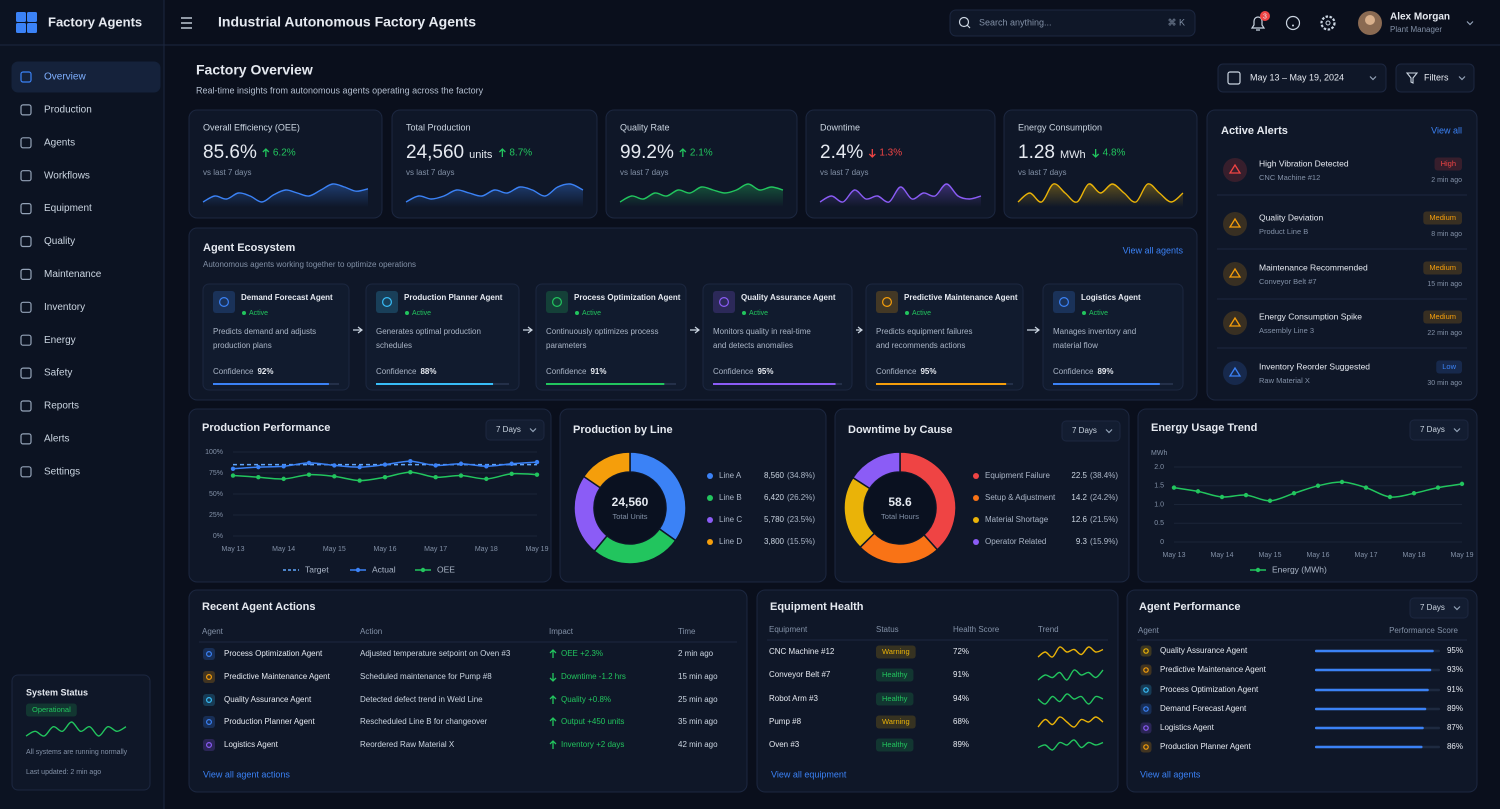 Image resolution: width=1500 pixels, height=809 pixels. Describe the element at coordinates (1159, 504) in the screenshot. I see `y-tick-label: 1.0` at that location.